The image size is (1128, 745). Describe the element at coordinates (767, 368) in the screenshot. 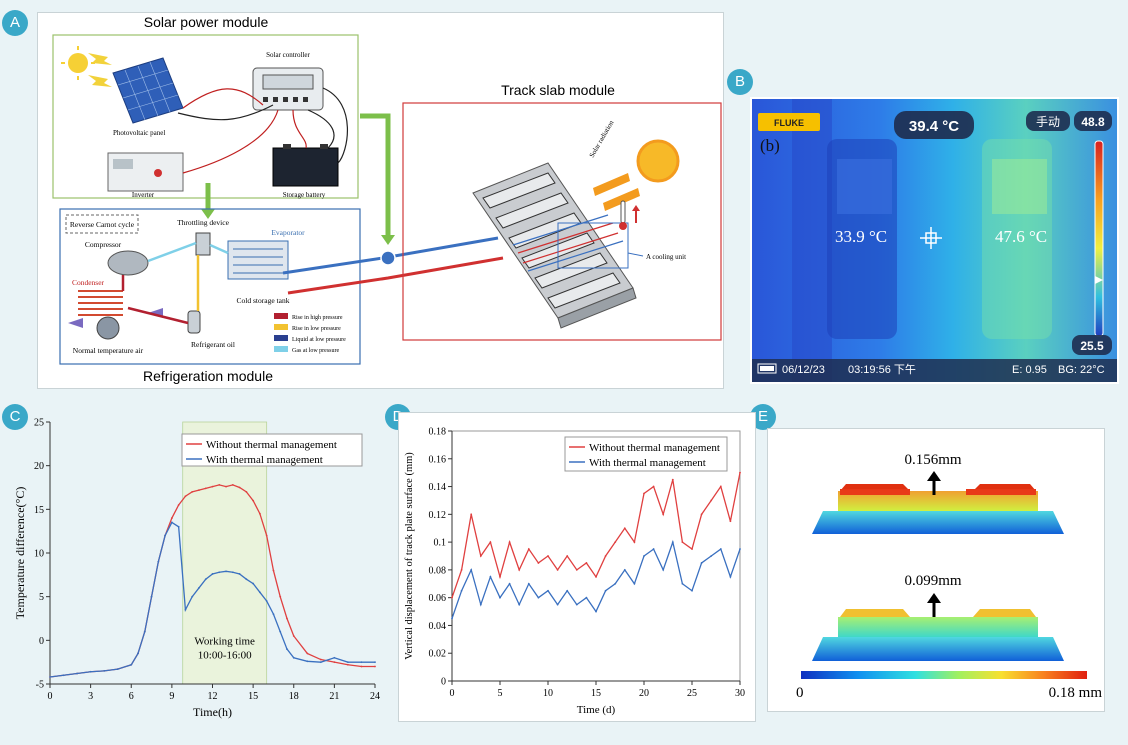

I see `battery-icon` at that location.